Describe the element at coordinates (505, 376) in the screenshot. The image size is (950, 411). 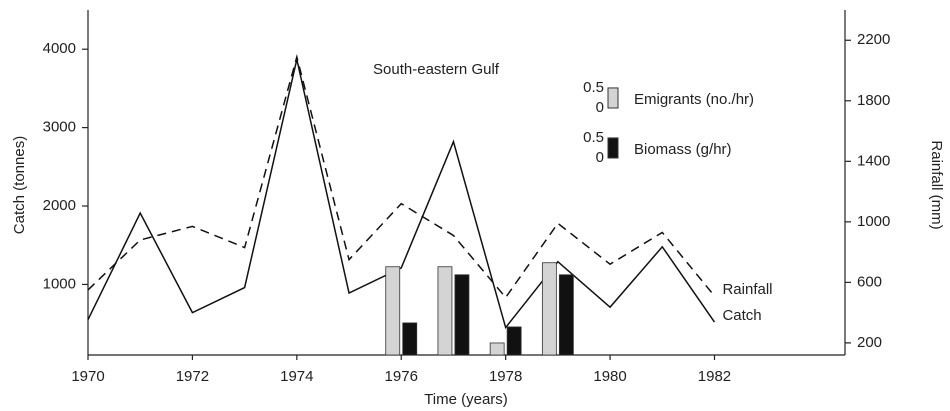
I see `x-tick-label: 1978` at that location.